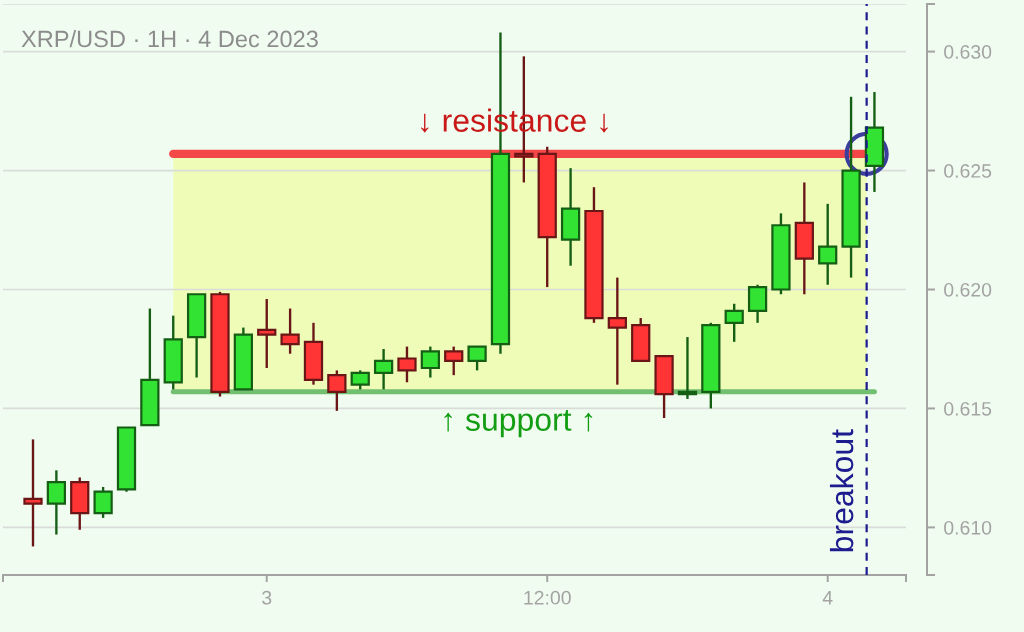 The height and width of the screenshot is (632, 1024). I want to click on text: XRP/USD · 1H · 4 Dec 2023, so click(169, 39).